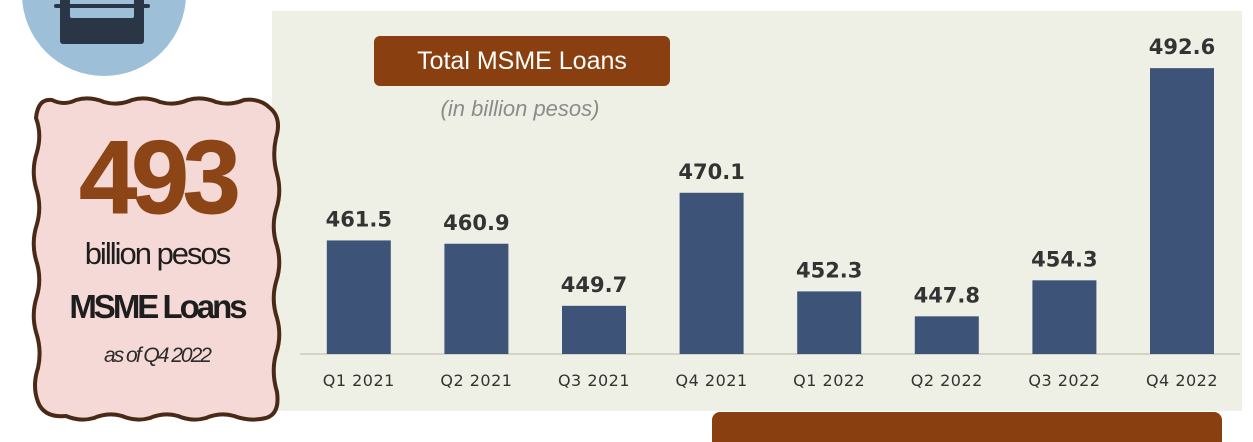 This screenshot has width=1253, height=442. What do you see at coordinates (1064, 259) in the screenshot?
I see `bar-value-label: 454.3` at bounding box center [1064, 259].